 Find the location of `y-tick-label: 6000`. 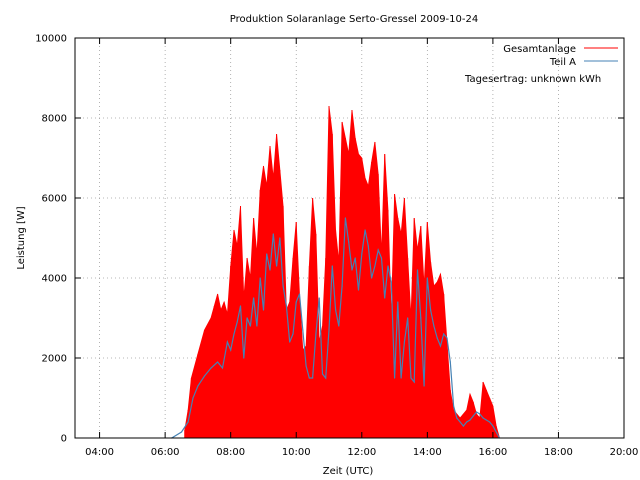

y-tick-label: 6000 is located at coordinates (54, 199).